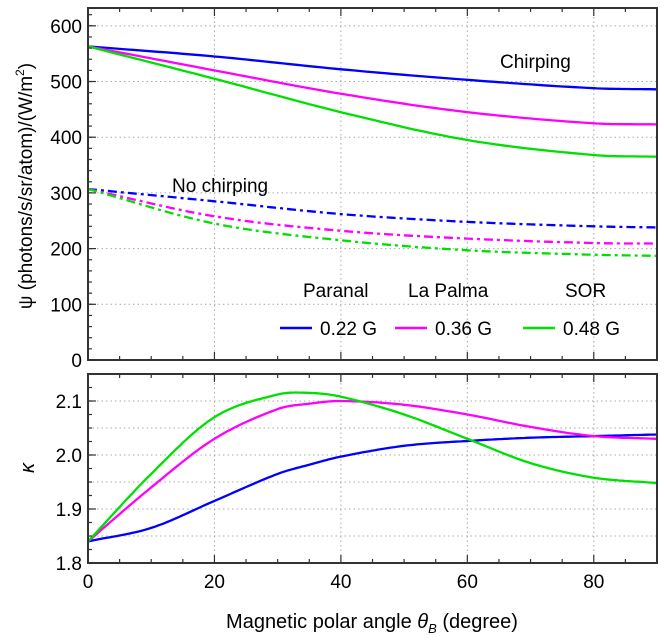  What do you see at coordinates (66, 250) in the screenshot?
I see `y-tick-label: 200` at bounding box center [66, 250].